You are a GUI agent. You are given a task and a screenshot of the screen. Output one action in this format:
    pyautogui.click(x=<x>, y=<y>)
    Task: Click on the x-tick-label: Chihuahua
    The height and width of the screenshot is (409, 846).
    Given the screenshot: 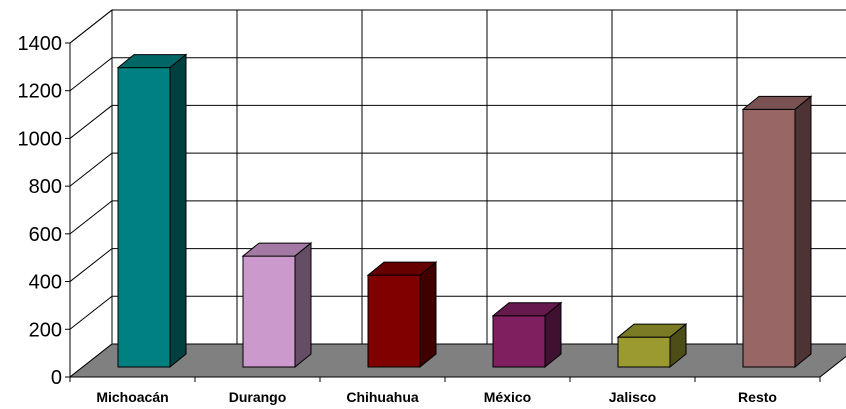 What is the action you would take?
    pyautogui.click(x=382, y=397)
    